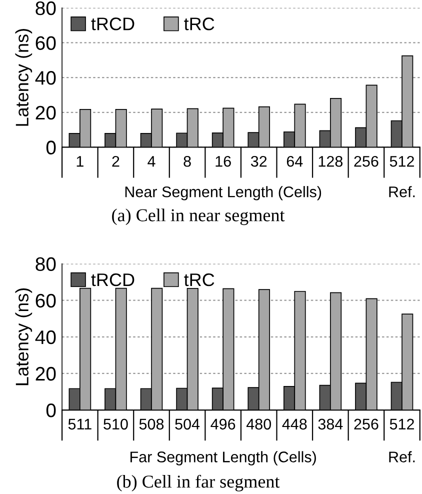 Image resolution: width=422 pixels, height=494 pixels. What do you see at coordinates (187, 424) in the screenshot?
I see `x-tick-label: 504` at bounding box center [187, 424].